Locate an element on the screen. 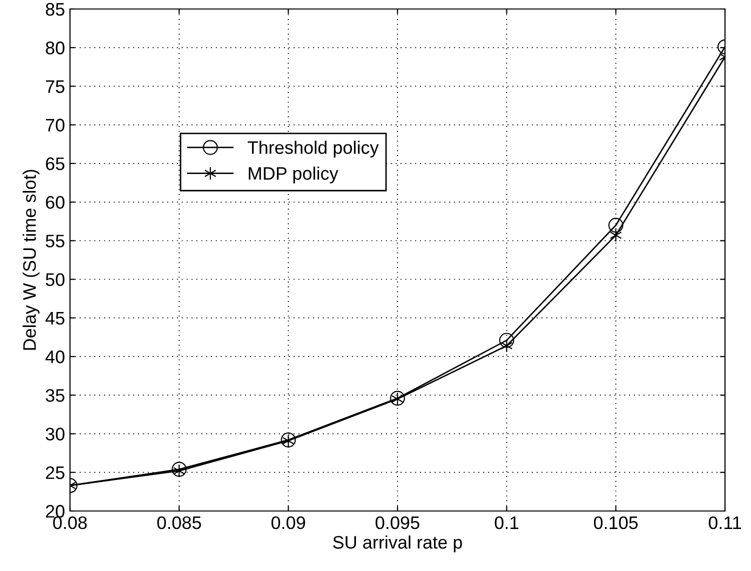  x-tick-label: 0.08 is located at coordinates (70, 523).